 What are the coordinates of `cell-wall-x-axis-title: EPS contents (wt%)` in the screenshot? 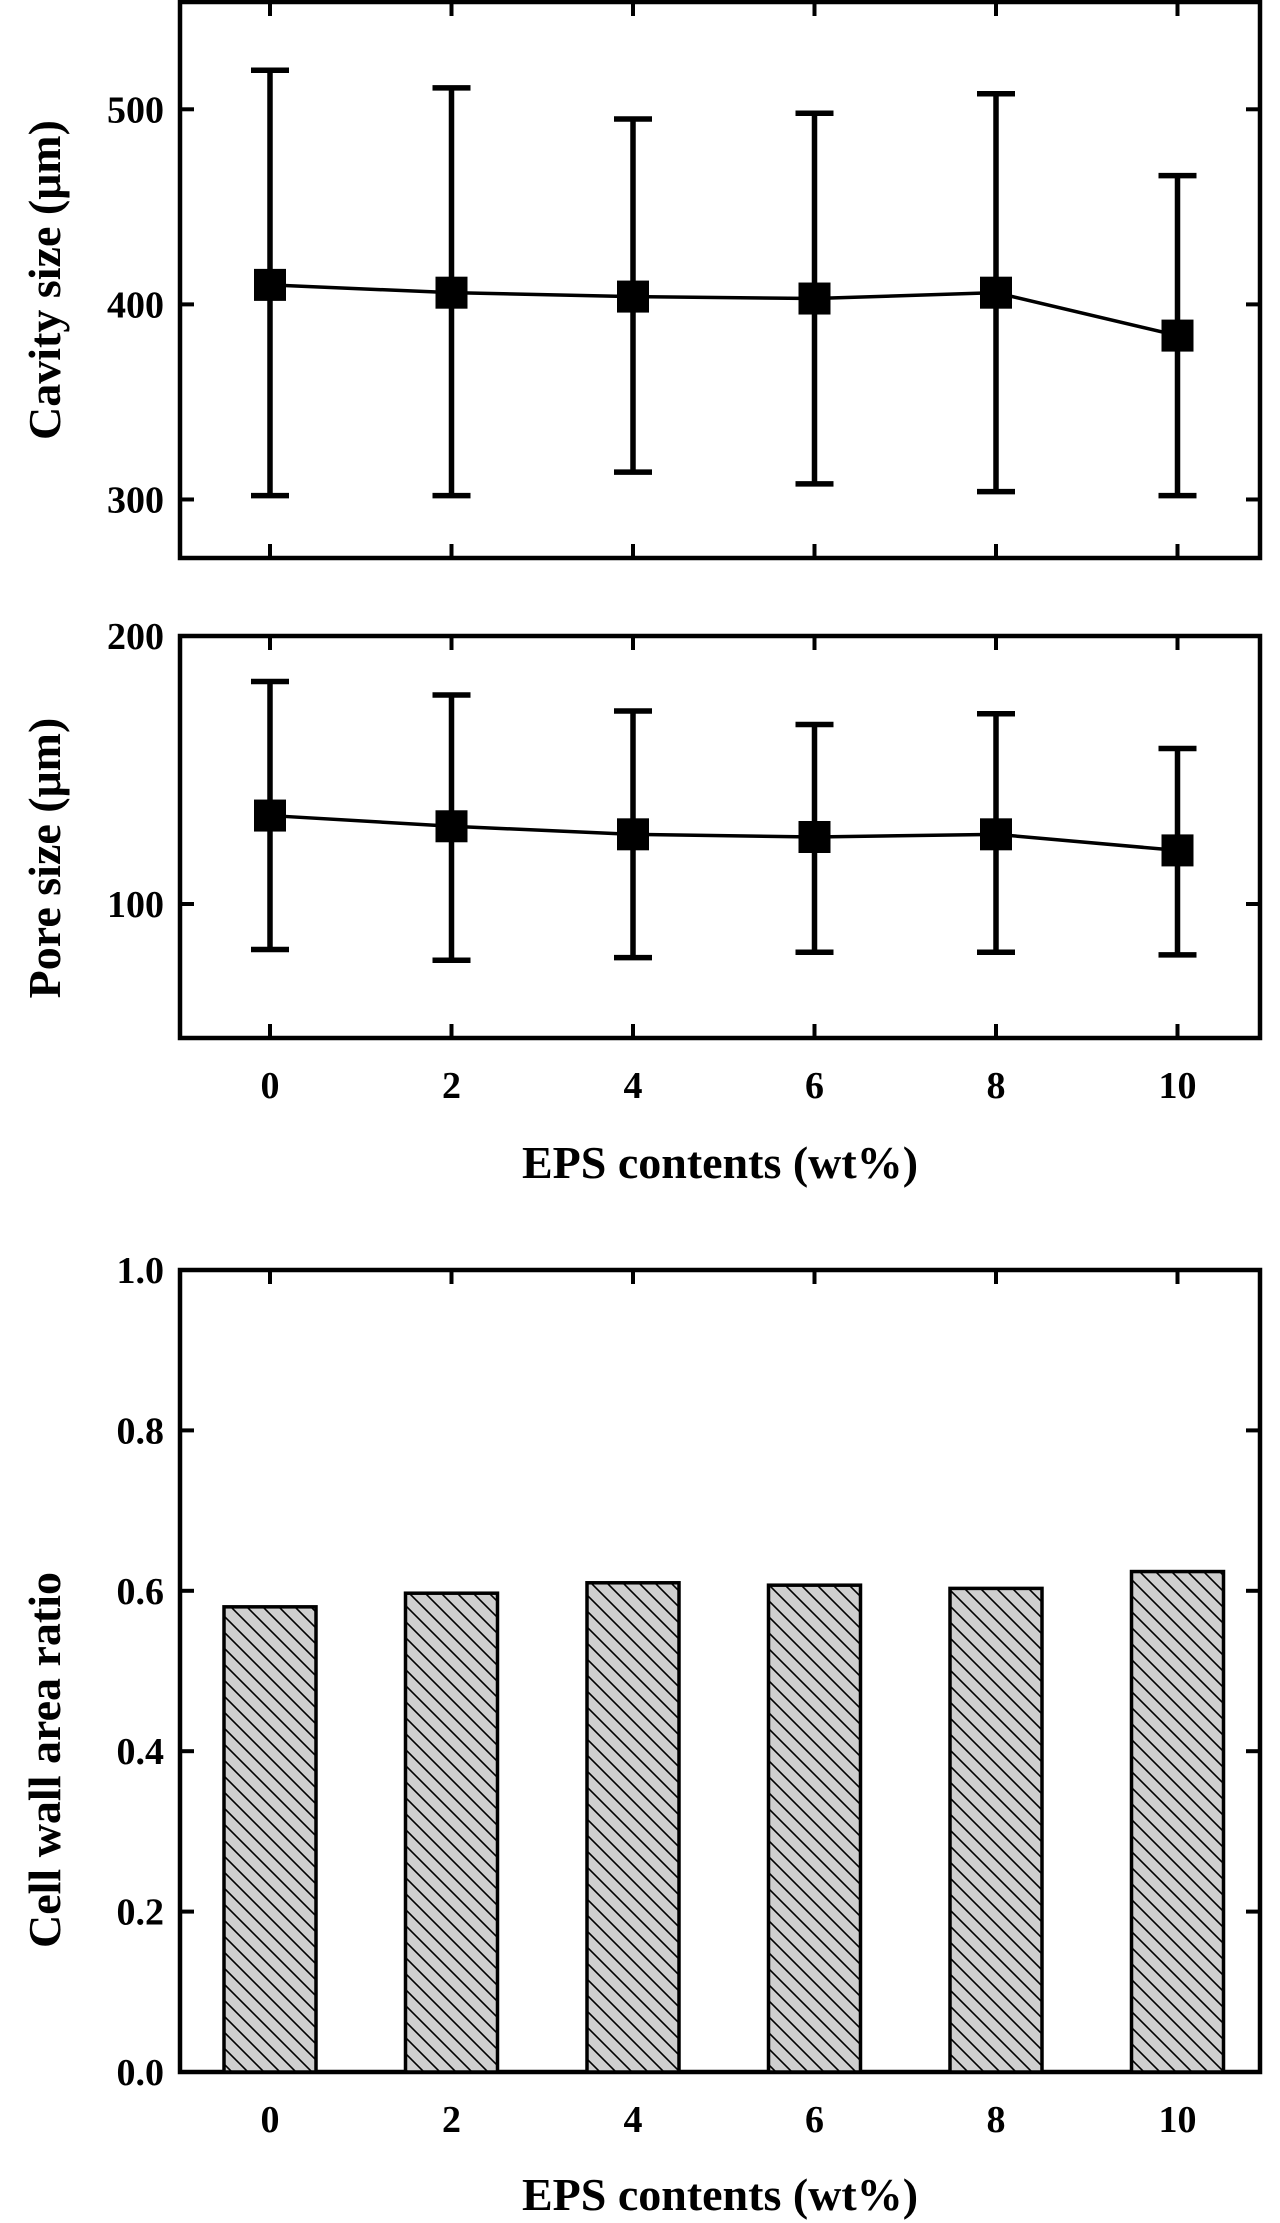 It's located at (720, 2194).